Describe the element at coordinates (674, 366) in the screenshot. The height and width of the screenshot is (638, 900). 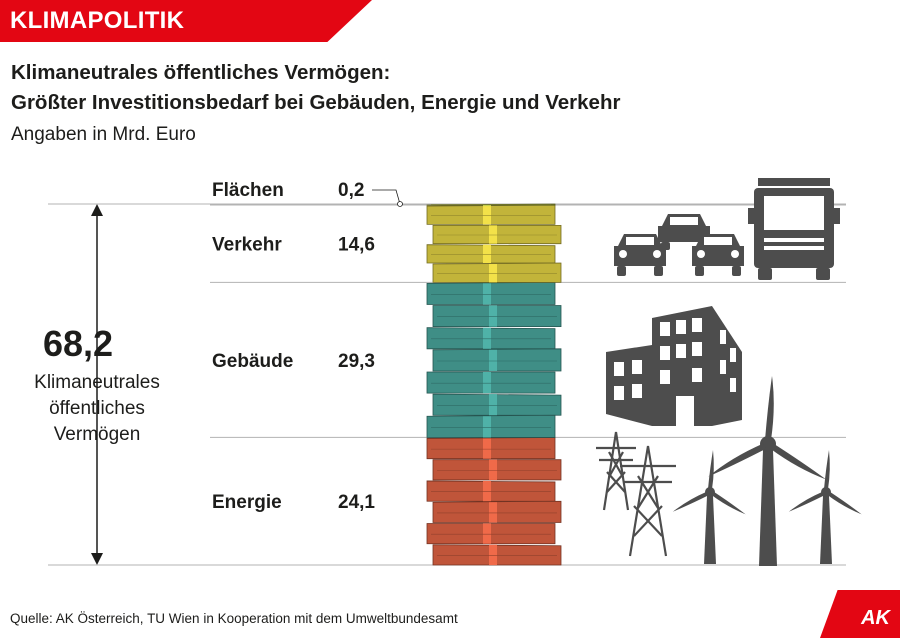
I see `building-icon` at that location.